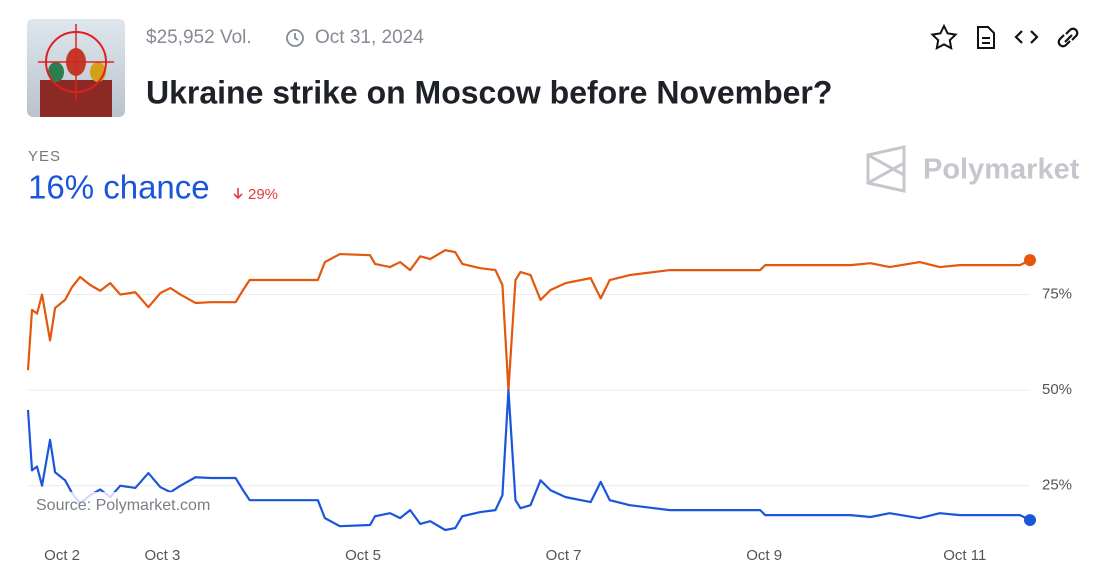 This screenshot has height=576, width=1105. I want to click on brand-logo, so click(886, 169).